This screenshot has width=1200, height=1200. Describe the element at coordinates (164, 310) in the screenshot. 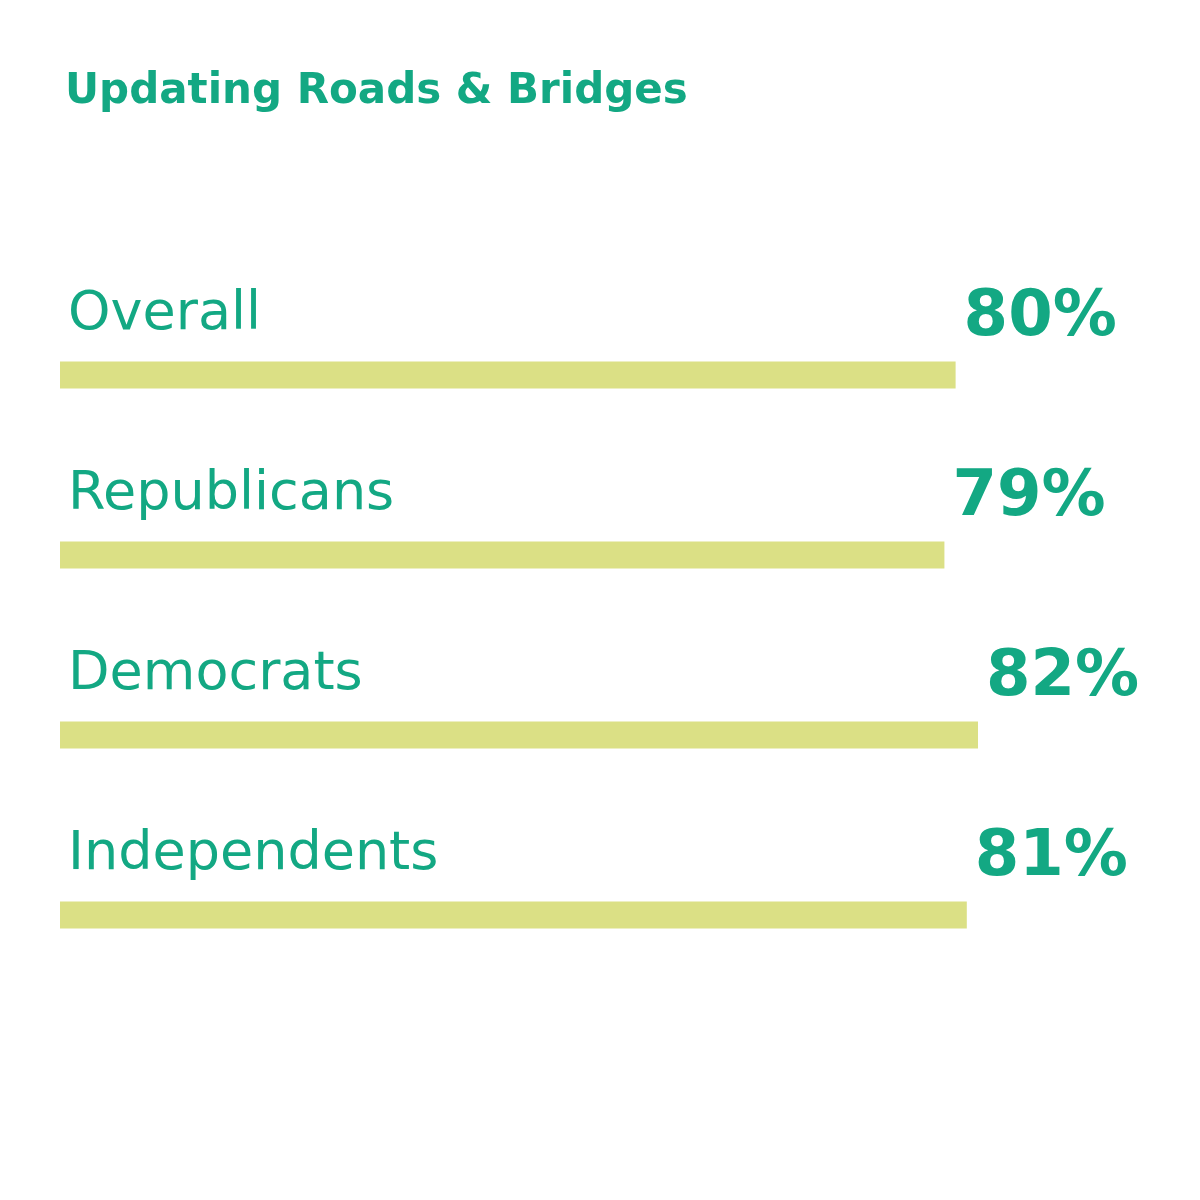

I see `y-tick-label: Overall` at that location.